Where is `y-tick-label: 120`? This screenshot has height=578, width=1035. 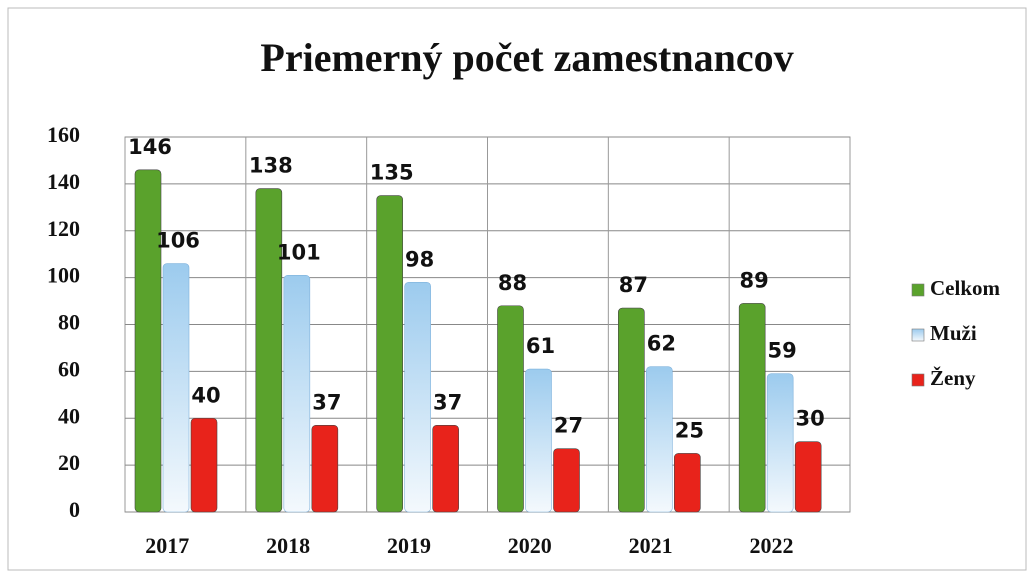 y-tick-label: 120 is located at coordinates (63, 228).